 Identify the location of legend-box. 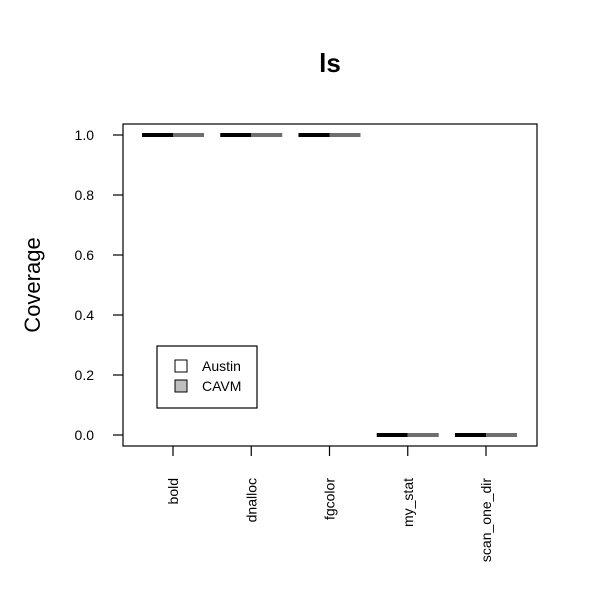
(207, 377).